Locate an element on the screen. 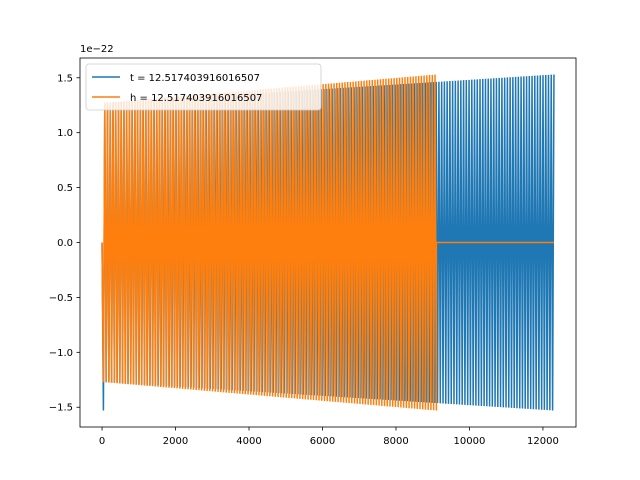 This screenshot has height=480, width=640. y-tick-label: 1.5 is located at coordinates (65, 78).